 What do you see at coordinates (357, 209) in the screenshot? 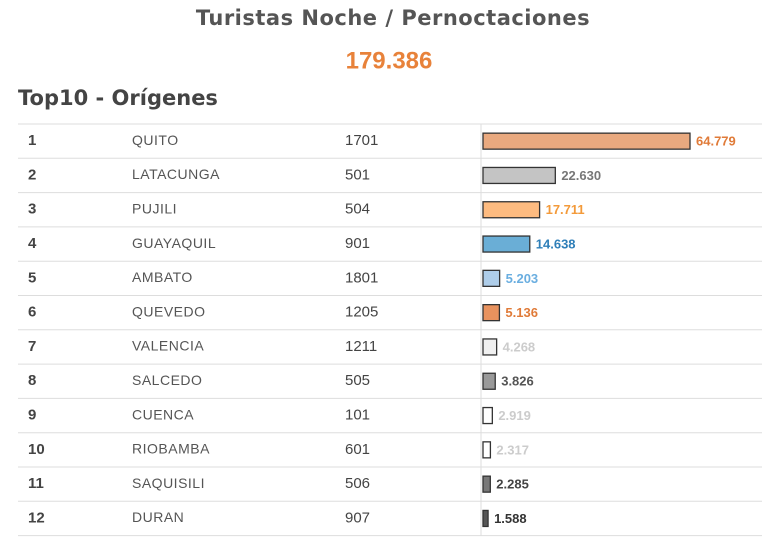
I see `code: 504` at bounding box center [357, 209].